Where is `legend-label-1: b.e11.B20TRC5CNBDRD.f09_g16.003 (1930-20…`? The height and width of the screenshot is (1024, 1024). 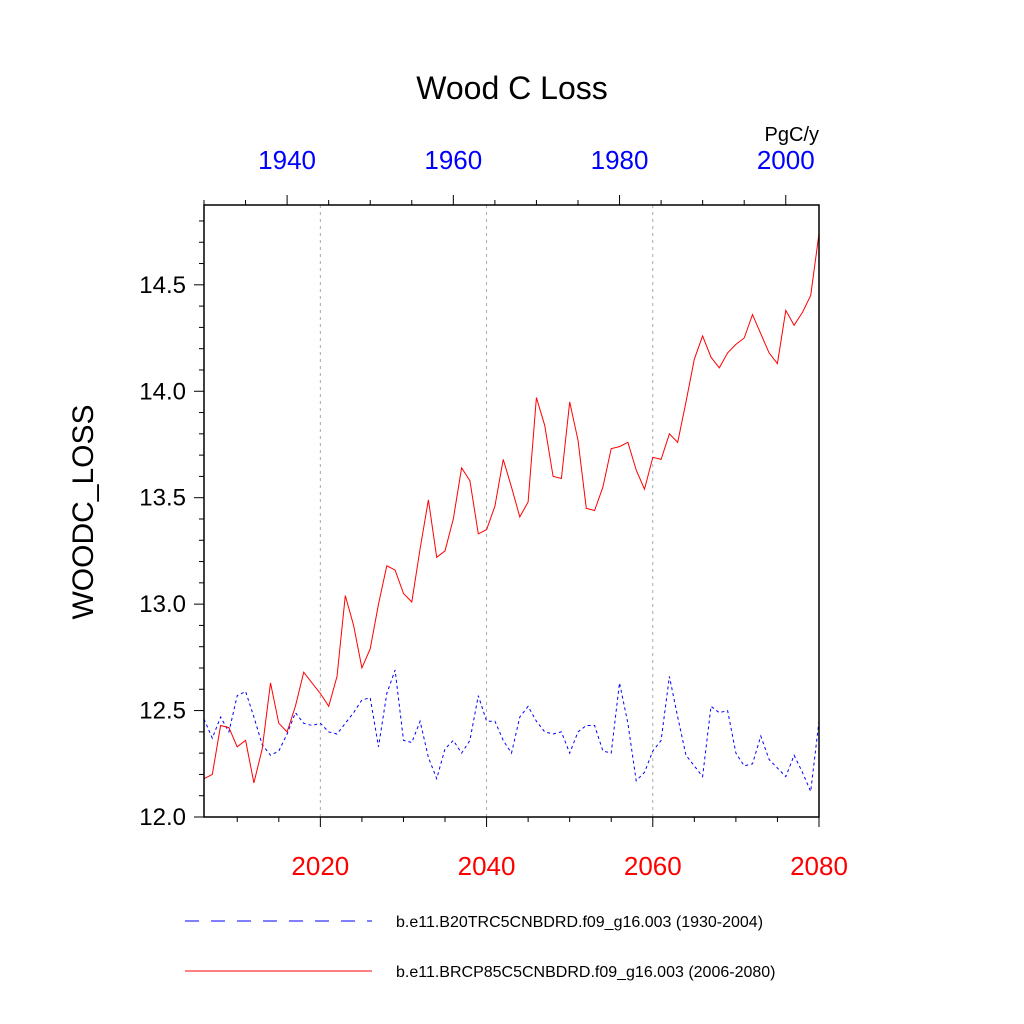 legend-label-1: b.e11.B20TRC5CNBDRD.f09_g16.003 (1930-20… is located at coordinates (579, 922).